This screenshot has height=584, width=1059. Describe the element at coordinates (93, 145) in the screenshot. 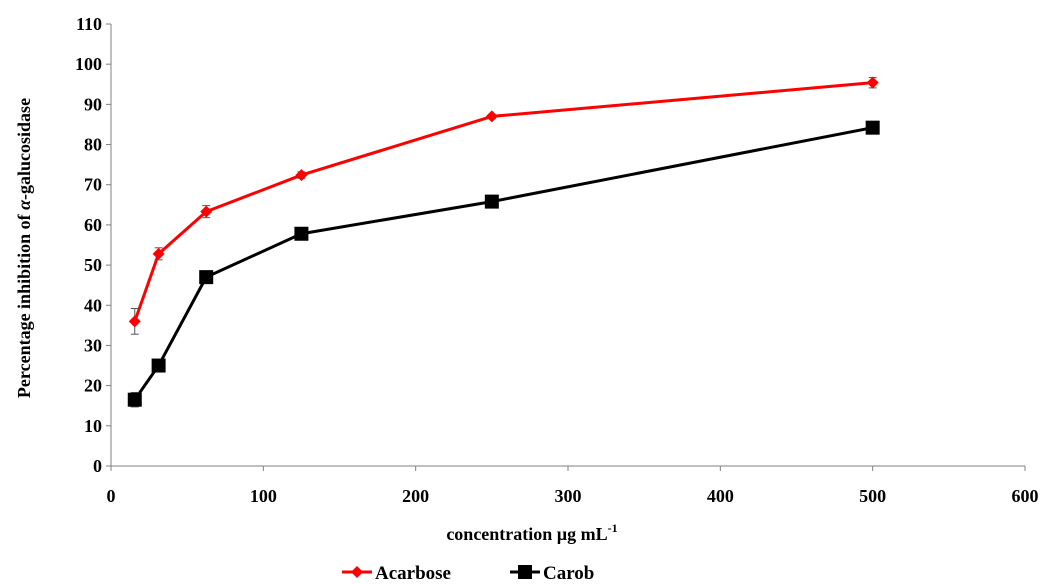

I see `y-tick-label: 80` at that location.